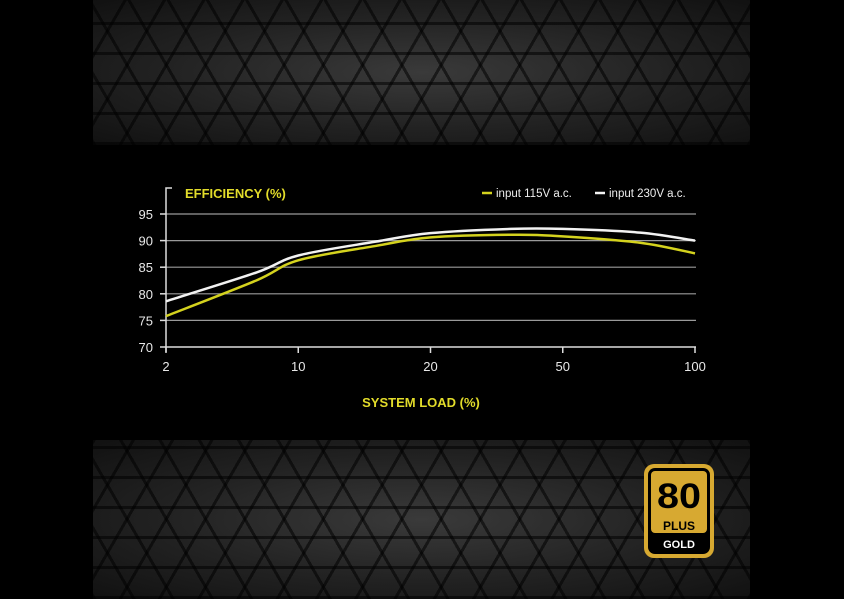 The image size is (844, 599). What do you see at coordinates (165, 366) in the screenshot?
I see `x-tick-label: 2` at bounding box center [165, 366].